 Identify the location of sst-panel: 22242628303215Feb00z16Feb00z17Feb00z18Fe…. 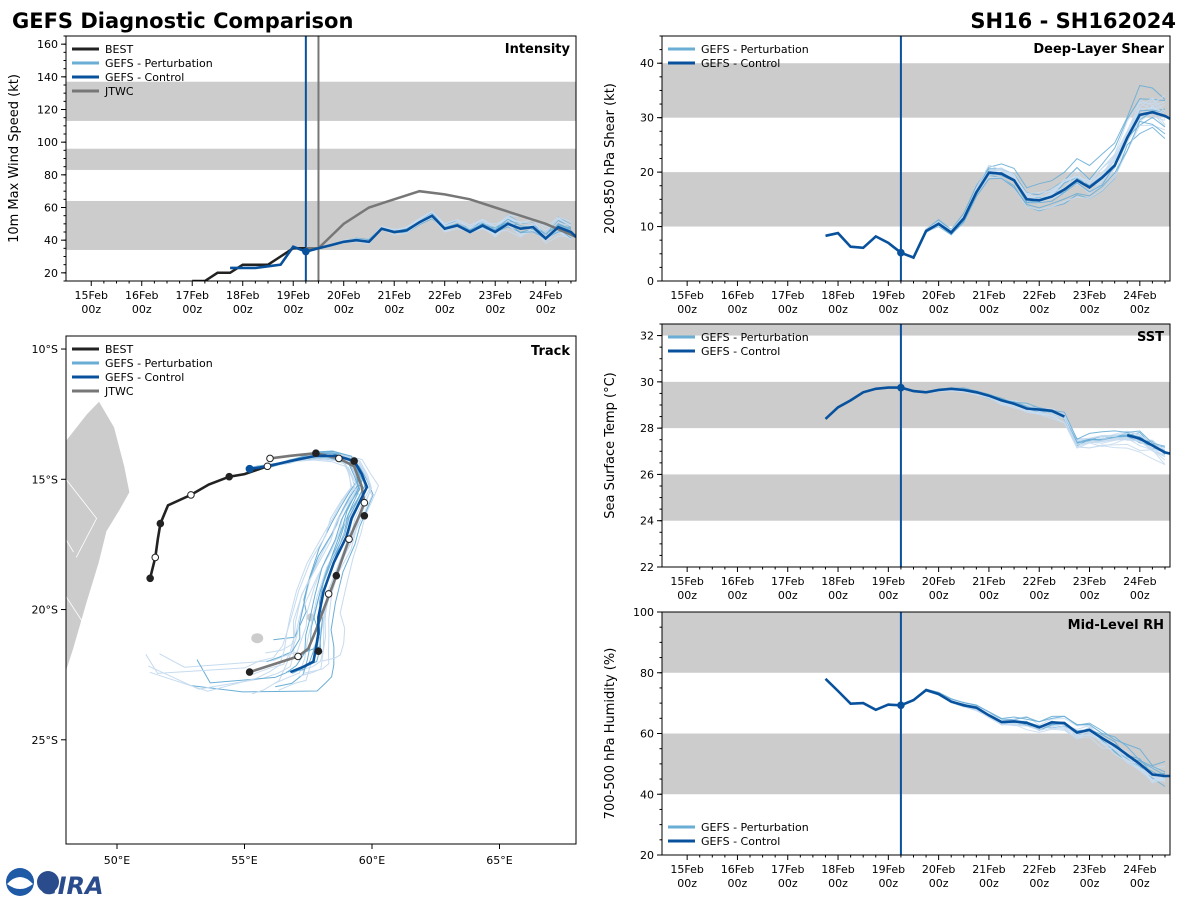
(887, 462).